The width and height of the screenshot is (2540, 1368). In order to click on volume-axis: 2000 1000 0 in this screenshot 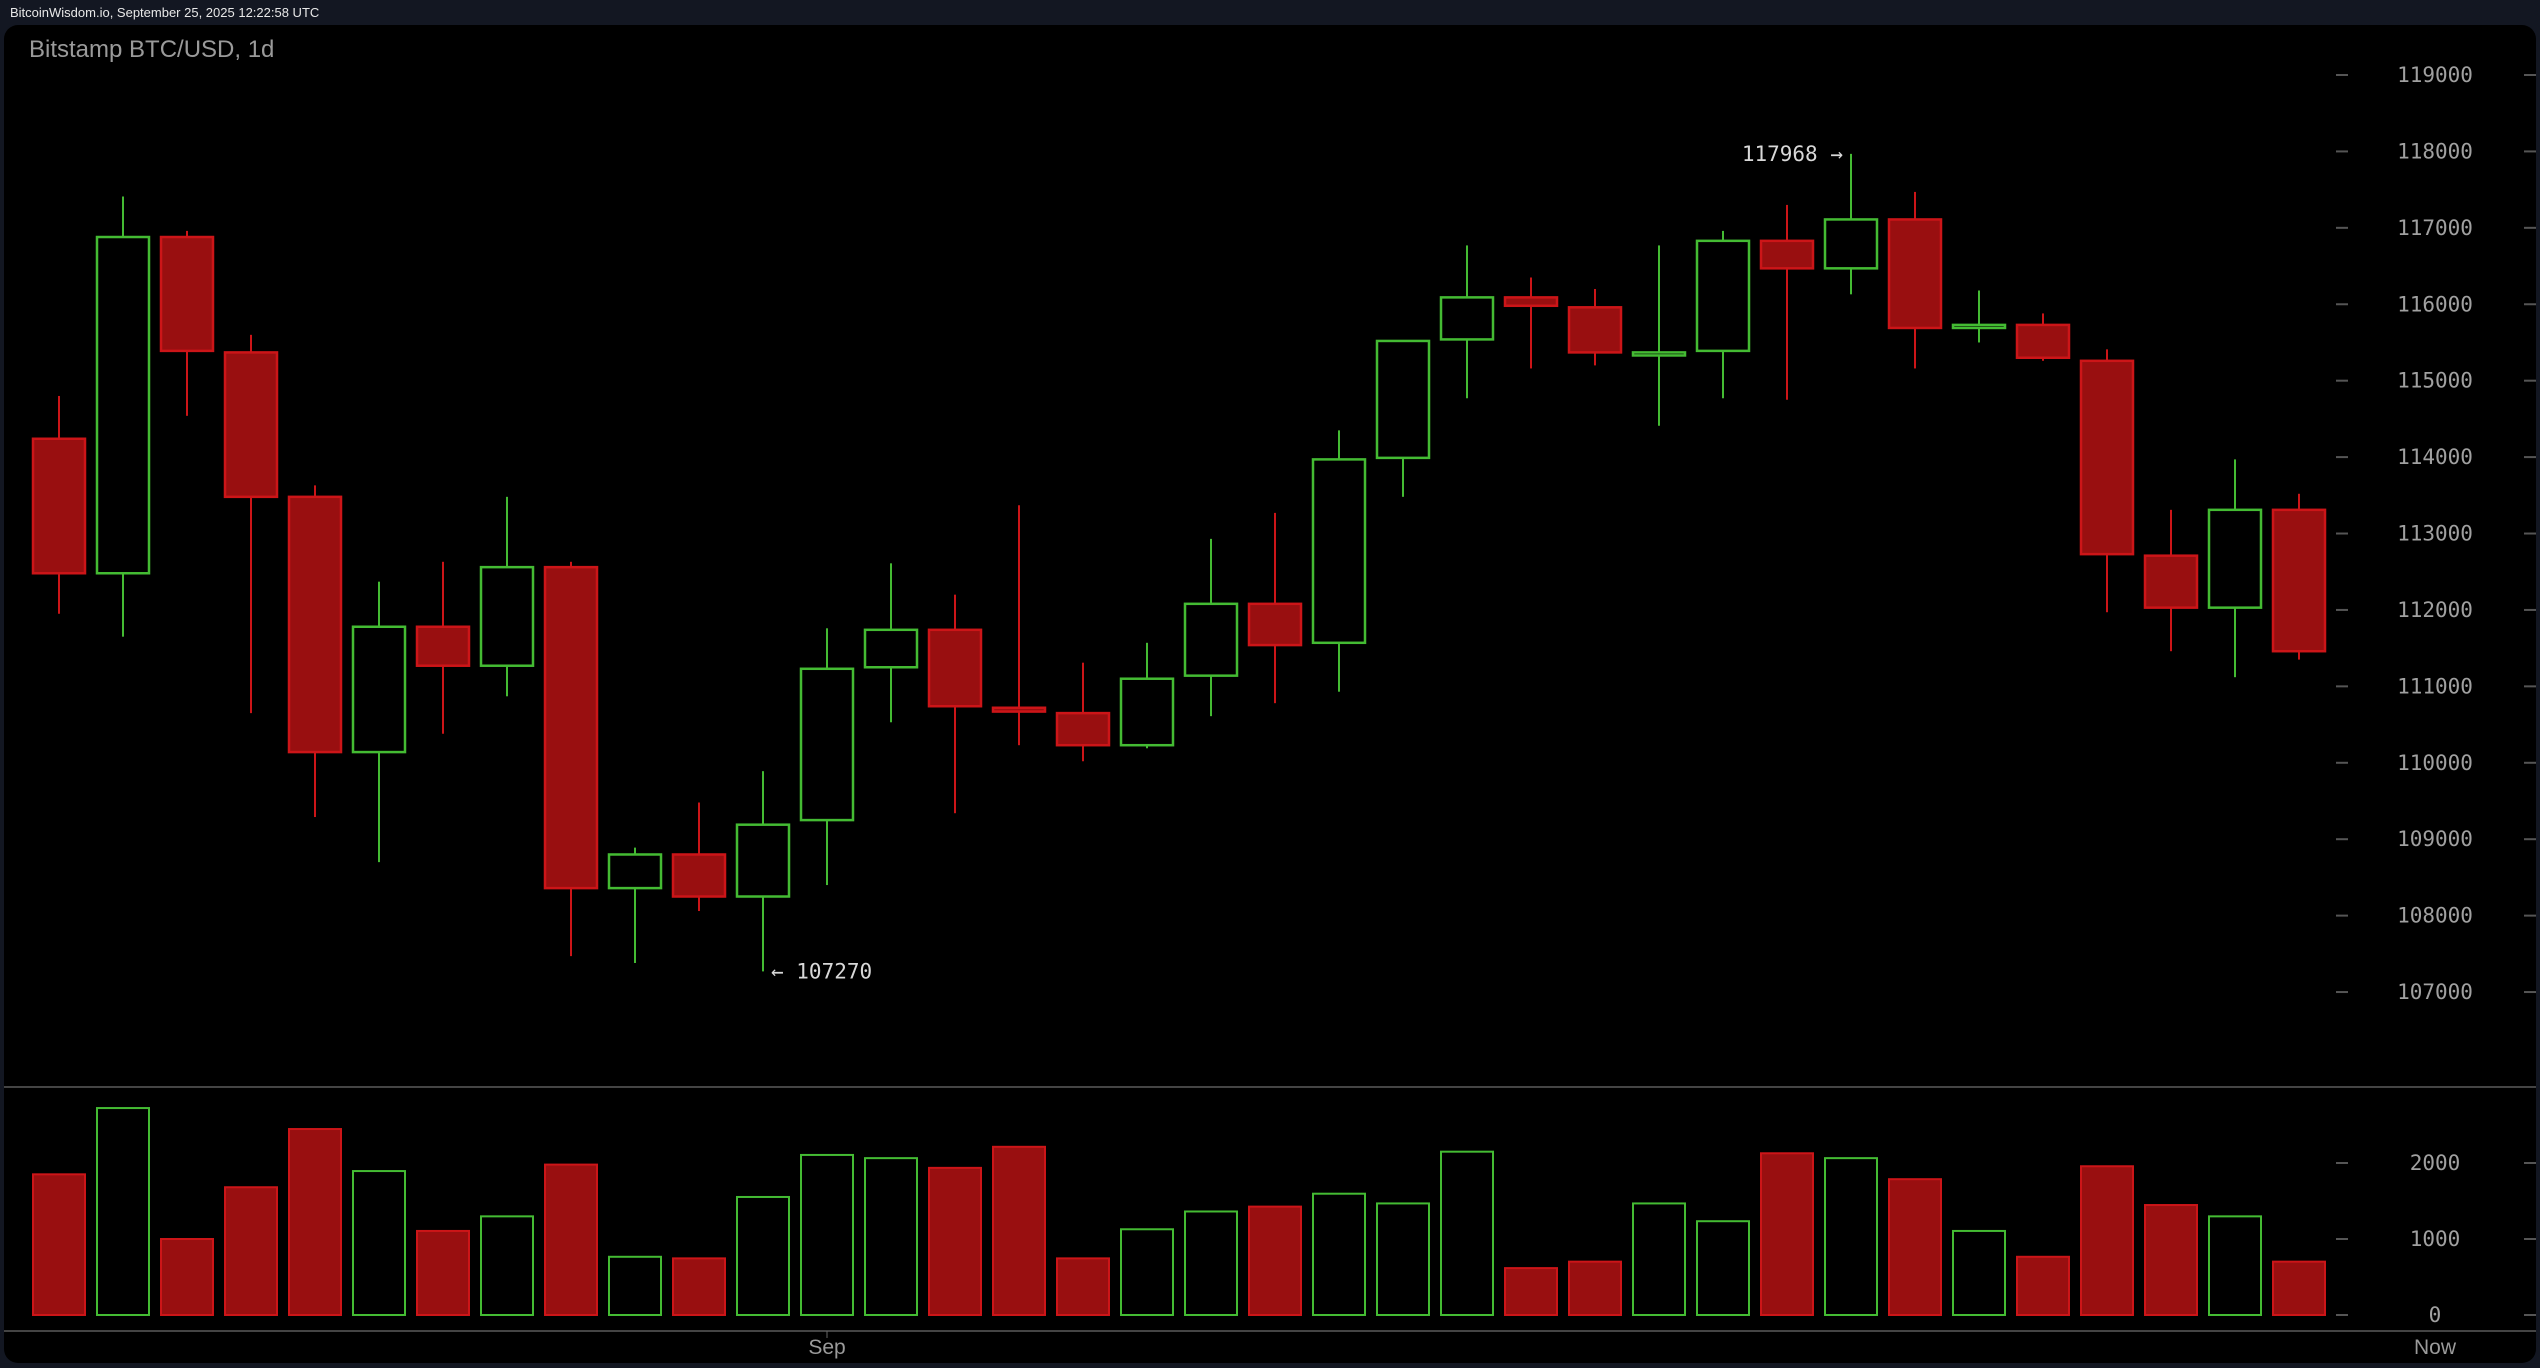, I will do `click(2436, 1239)`.